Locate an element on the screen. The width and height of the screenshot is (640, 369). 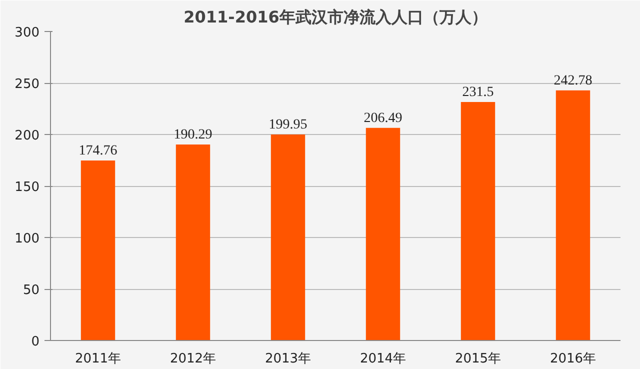
y-tick-label: 100 is located at coordinates (27, 239).